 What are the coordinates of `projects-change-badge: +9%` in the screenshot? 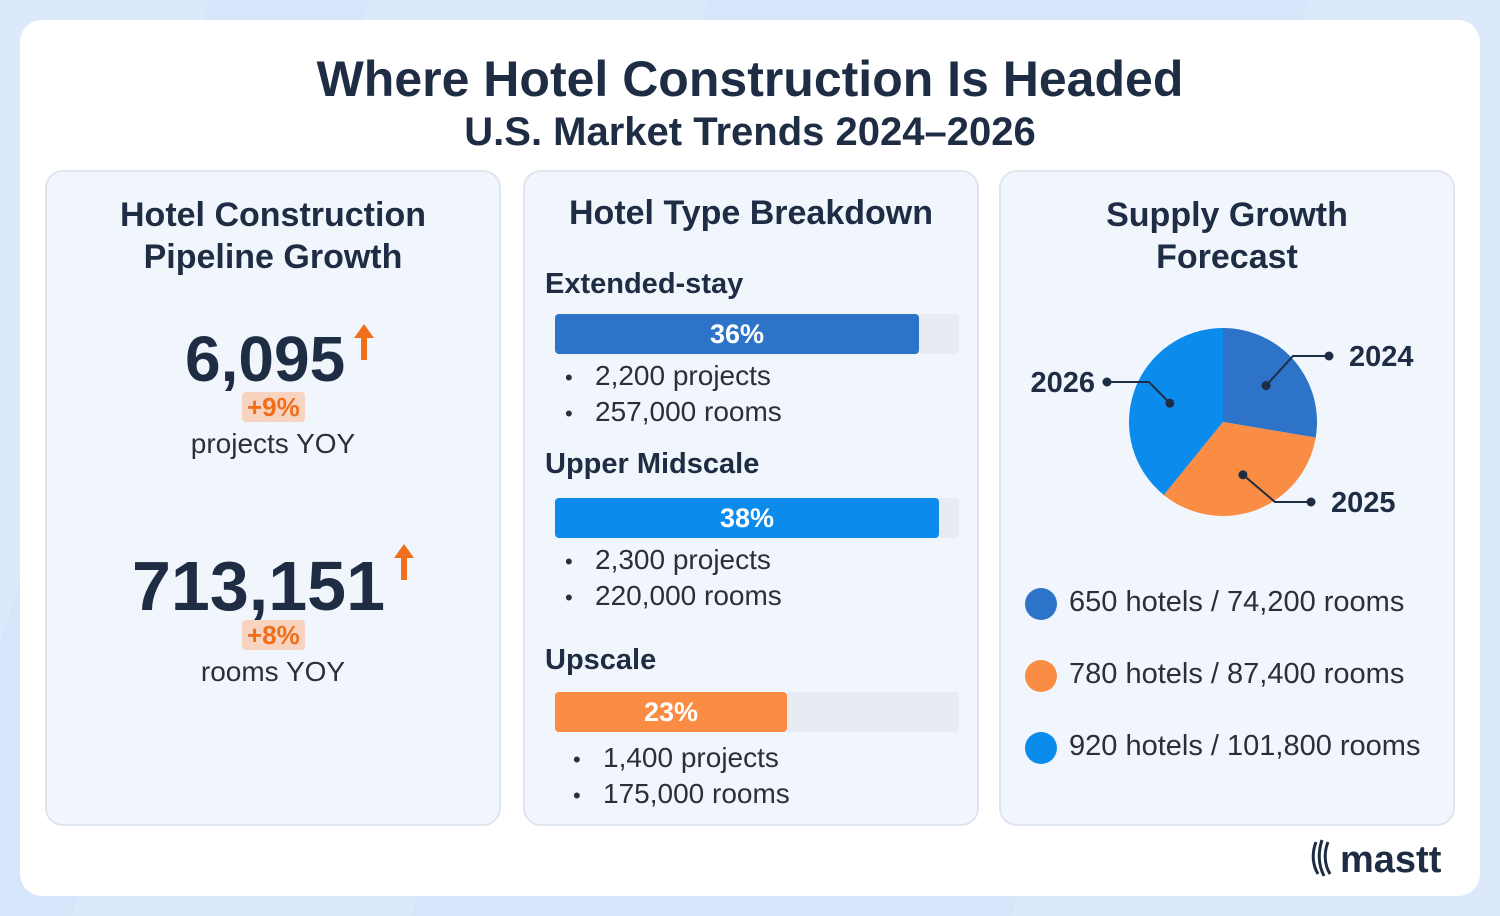 It's located at (273, 407).